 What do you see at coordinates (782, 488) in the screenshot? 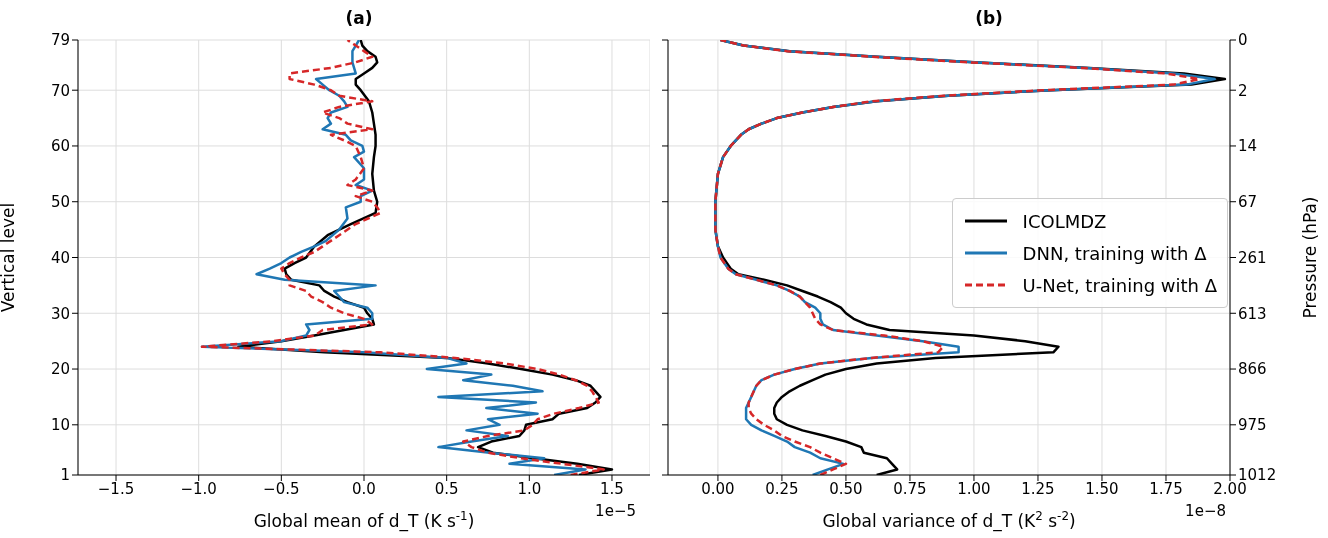
I see `x-tick-label: 0.25` at bounding box center [782, 488].